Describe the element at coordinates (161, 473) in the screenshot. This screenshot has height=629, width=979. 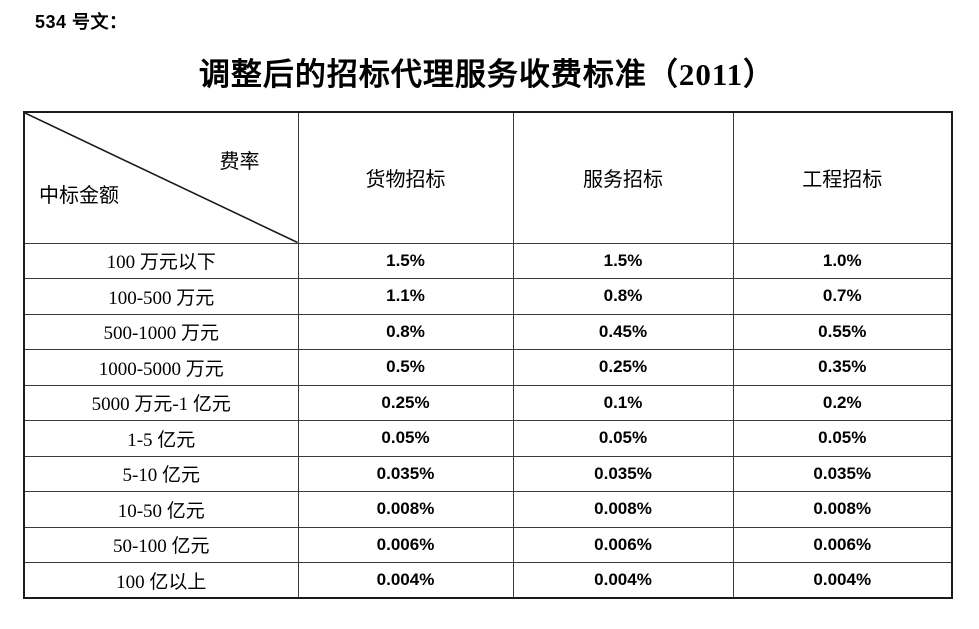
I see `row-label: 5-10 亿元` at that location.